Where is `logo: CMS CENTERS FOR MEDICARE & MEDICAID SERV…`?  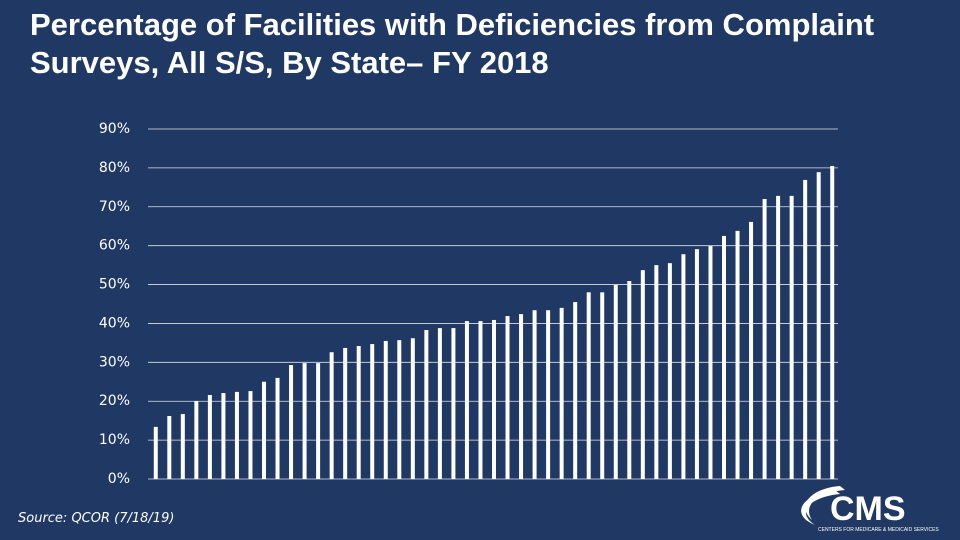 logo: CMS CENTERS FOR MEDICARE & MEDICAID SERV… is located at coordinates (870, 509).